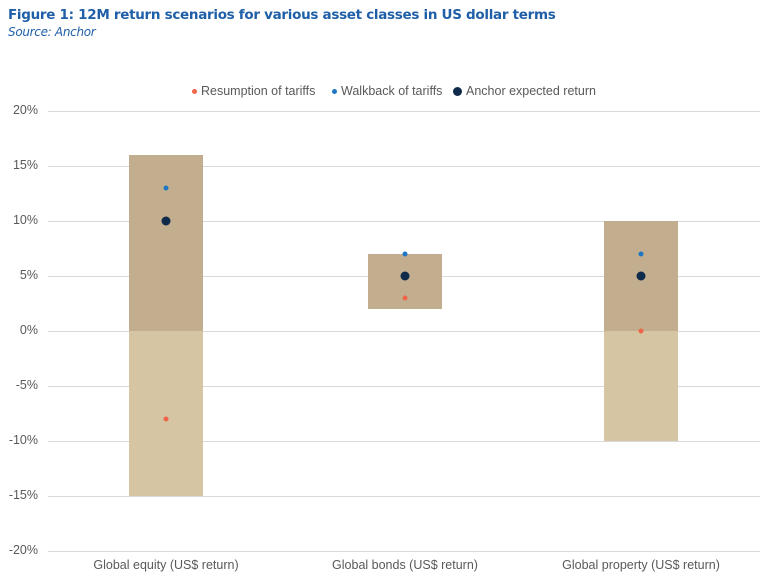 The width and height of the screenshot is (768, 584). I want to click on y-tick-label: 10%, so click(25, 220).